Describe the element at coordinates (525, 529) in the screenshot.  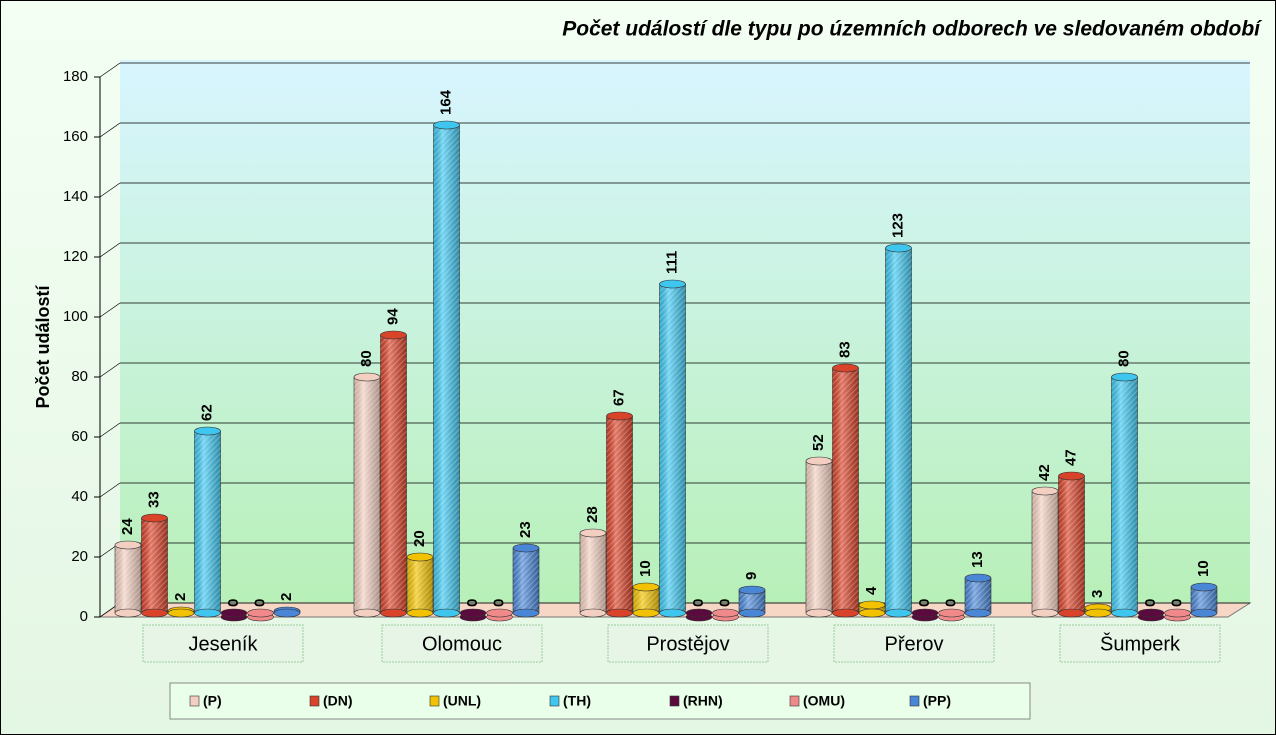
I see `data-label: 23` at that location.